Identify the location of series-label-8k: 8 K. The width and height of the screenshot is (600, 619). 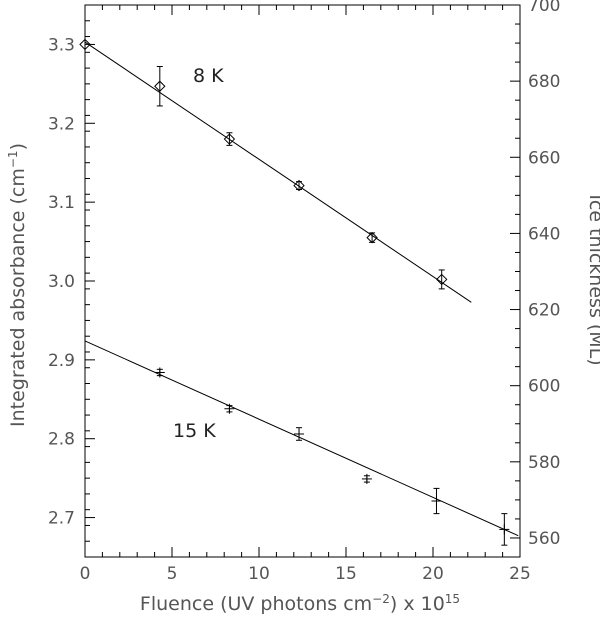
(208, 76).